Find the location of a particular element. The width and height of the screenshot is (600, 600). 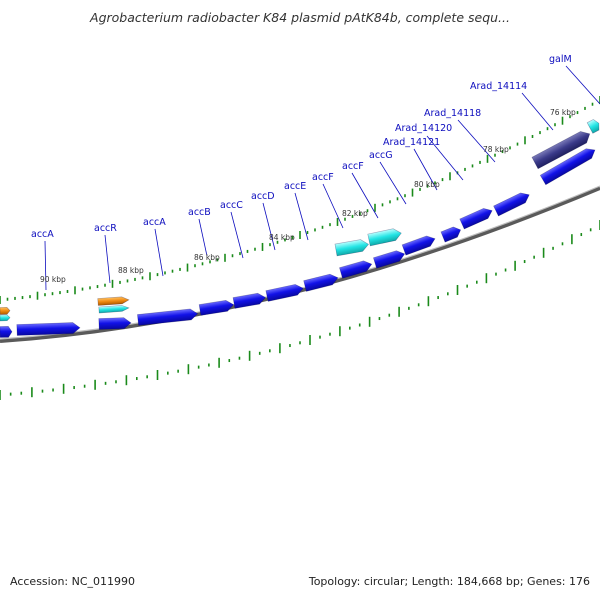

gene-label-arad-14120: Arad_14120 is located at coordinates (423, 128).